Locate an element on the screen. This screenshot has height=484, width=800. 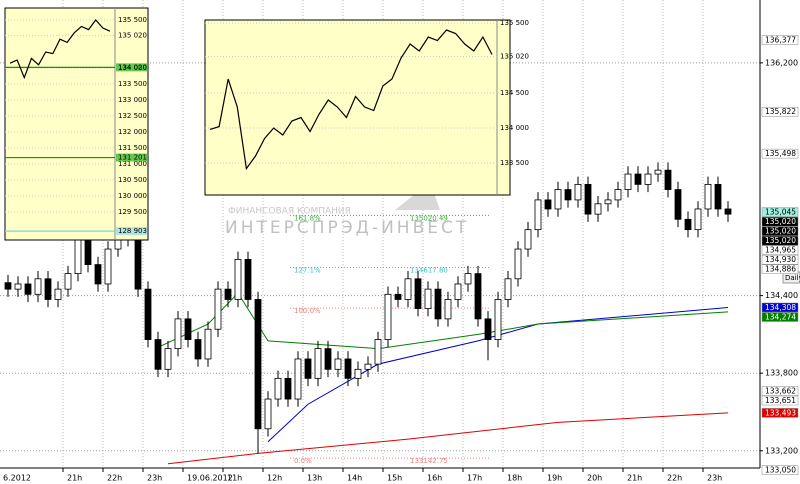
watermark-line1: ФИНАНСОВАЯ КОМПАНИЯ is located at coordinates (289, 212).